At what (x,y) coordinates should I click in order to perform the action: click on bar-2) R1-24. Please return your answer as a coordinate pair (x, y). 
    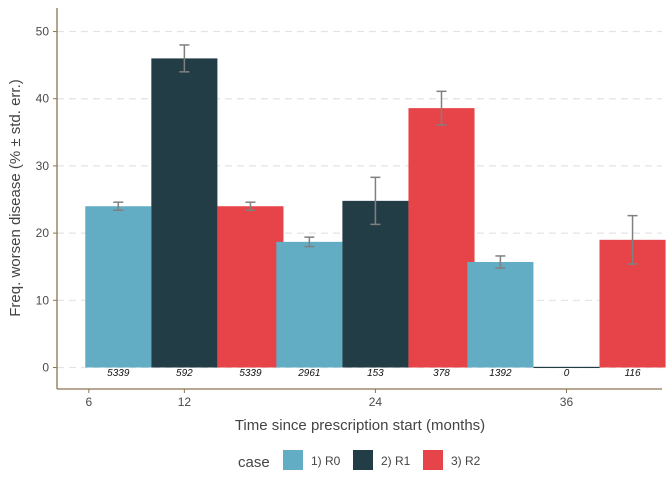
    Looking at the image, I should click on (375, 284).